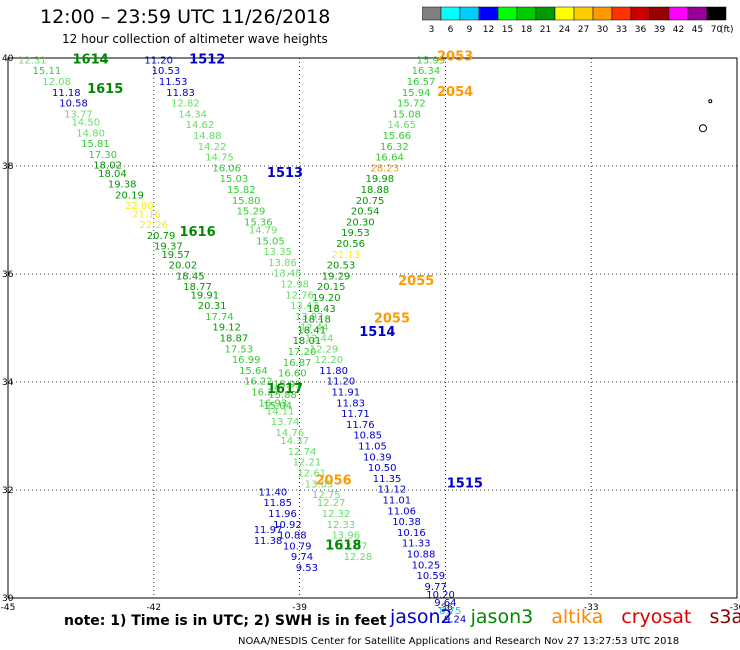  I want to click on swh-value-label: 15.91, so click(287, 384).